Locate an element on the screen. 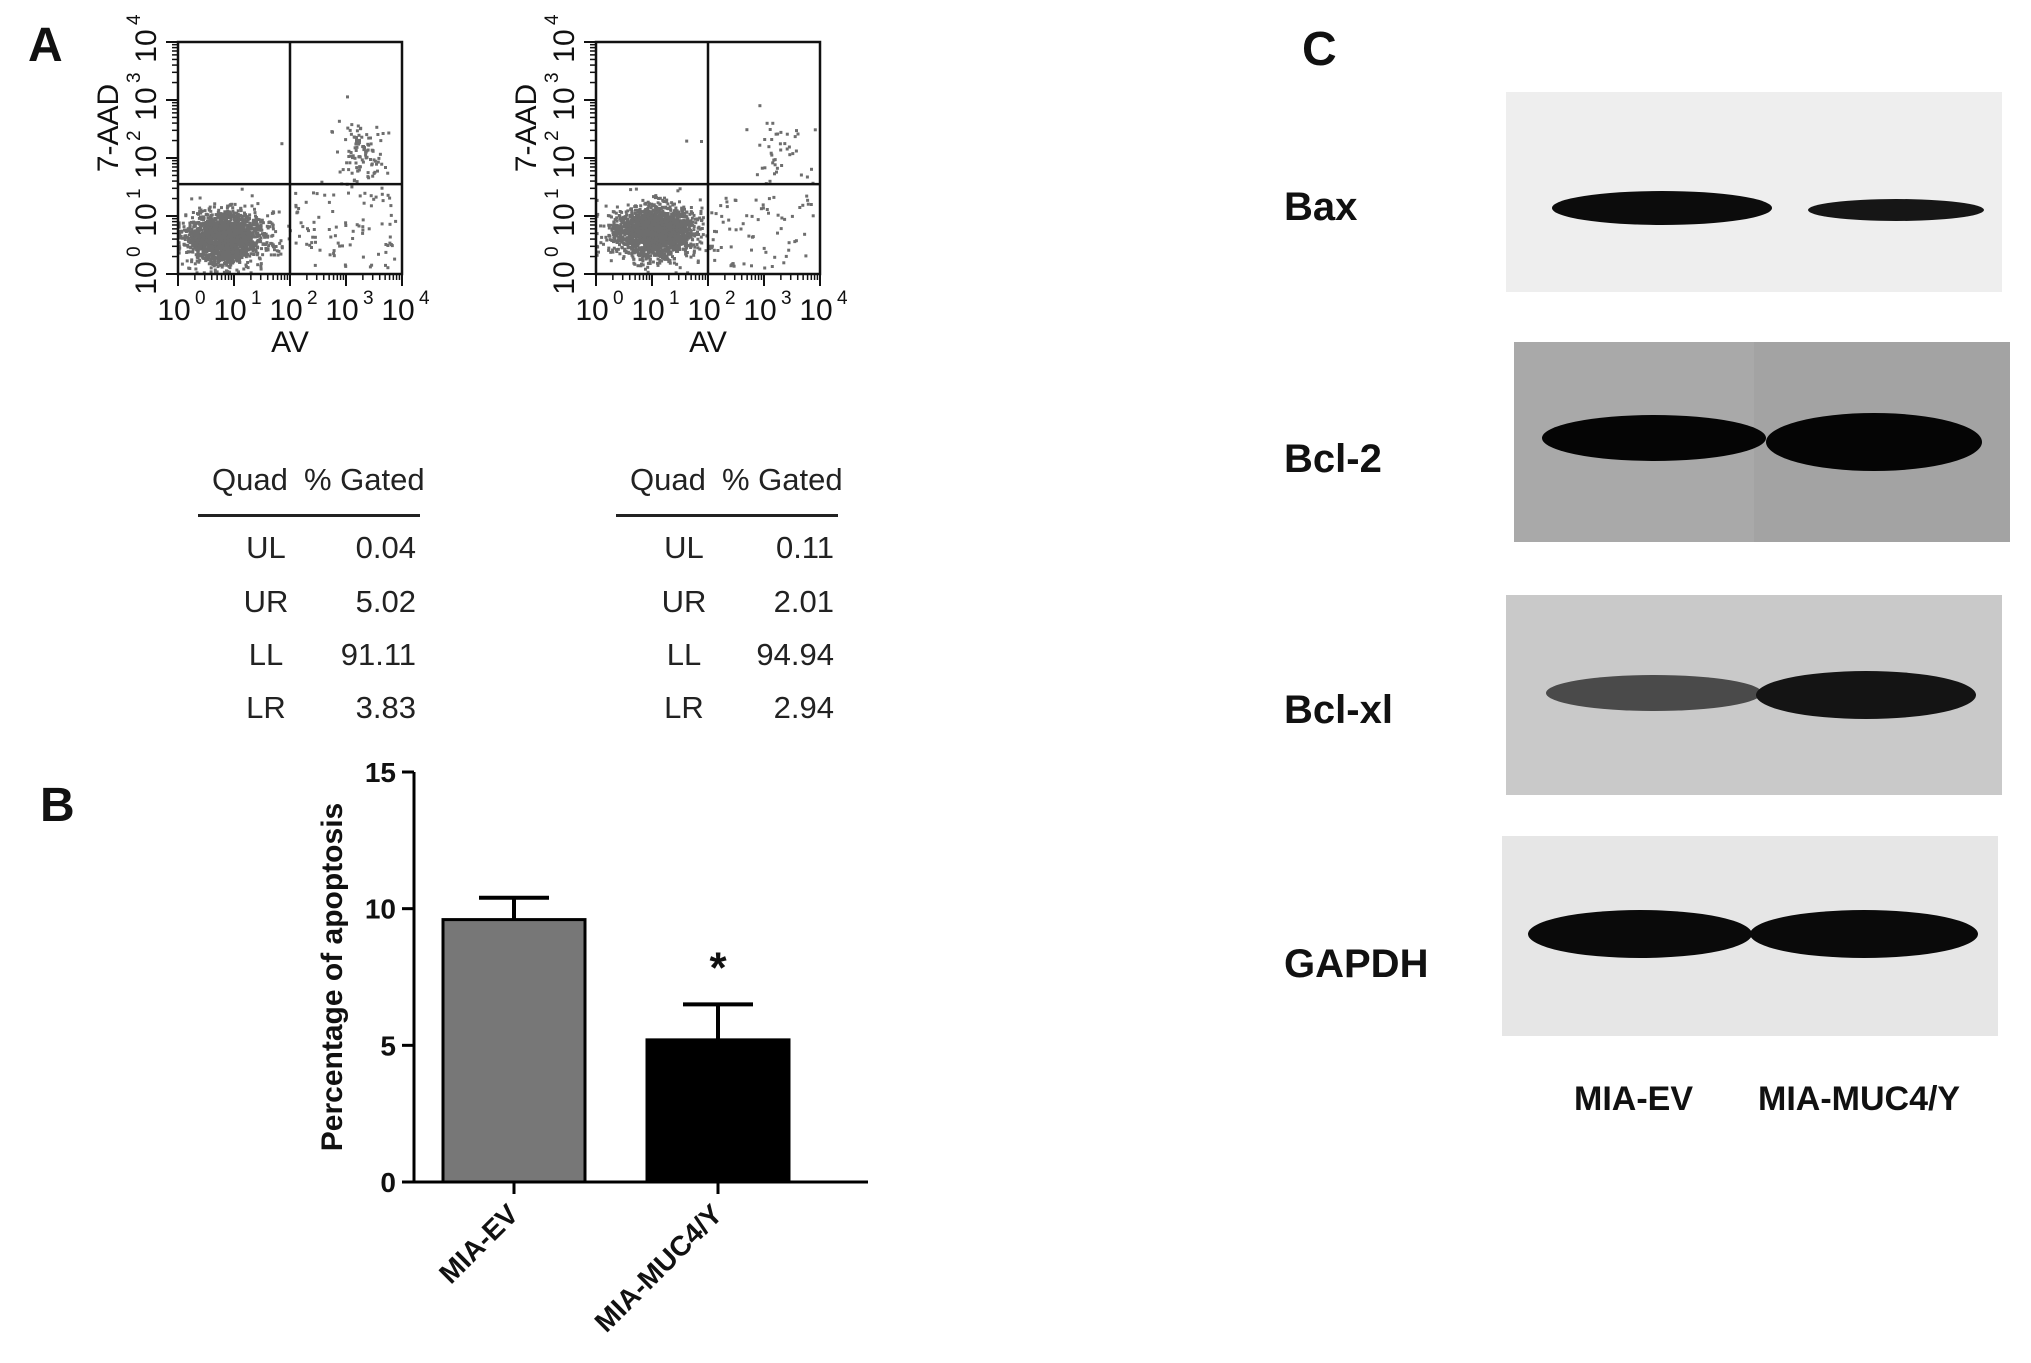 The height and width of the screenshot is (1363, 2031). y-axis-title: 7-AAD is located at coordinates (526, 128).